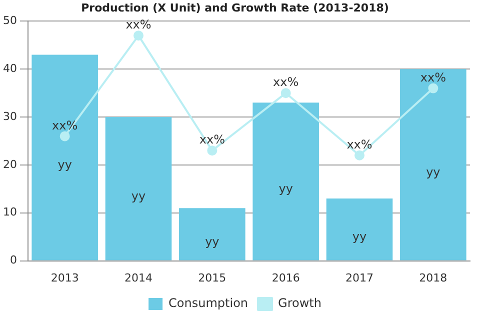  Describe the element at coordinates (286, 277) in the screenshot. I see `x-tick-label: 2016` at that location.